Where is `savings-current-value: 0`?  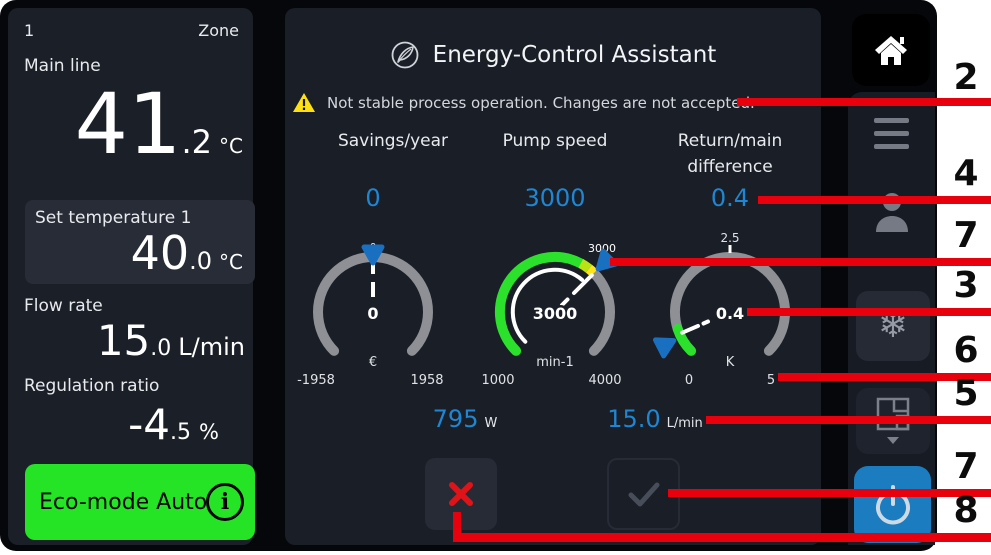
savings-current-value: 0 is located at coordinates (372, 313).